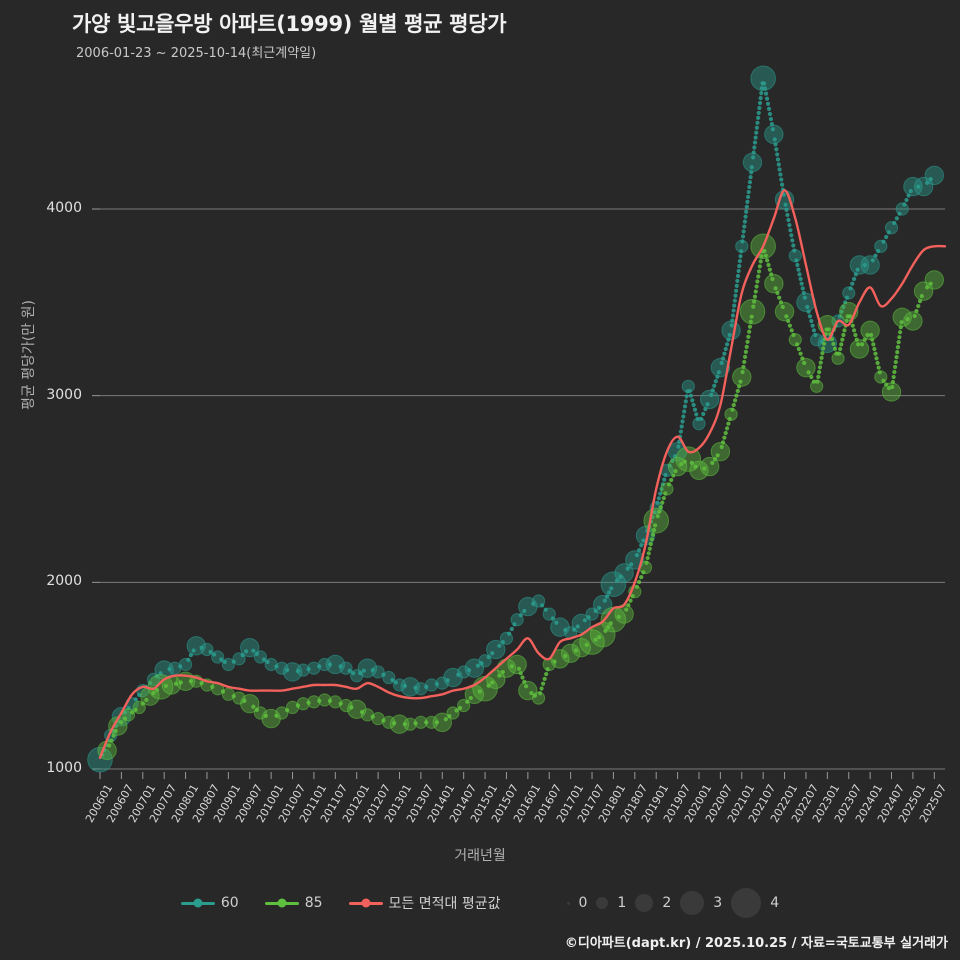 This screenshot has width=960, height=960. I want to click on legend-size-group: 0 1 2 3 4, so click(673, 903).